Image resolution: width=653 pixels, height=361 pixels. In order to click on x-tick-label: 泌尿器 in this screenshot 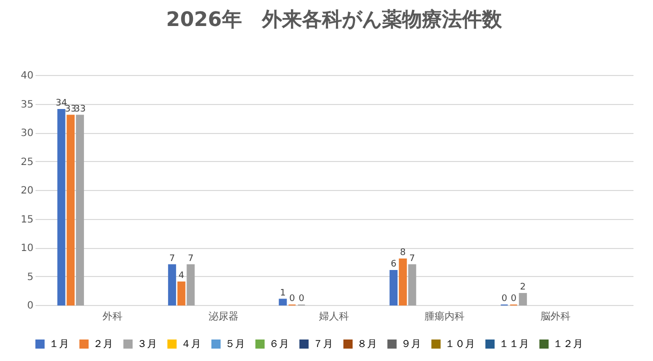, I will do `click(223, 316)`.